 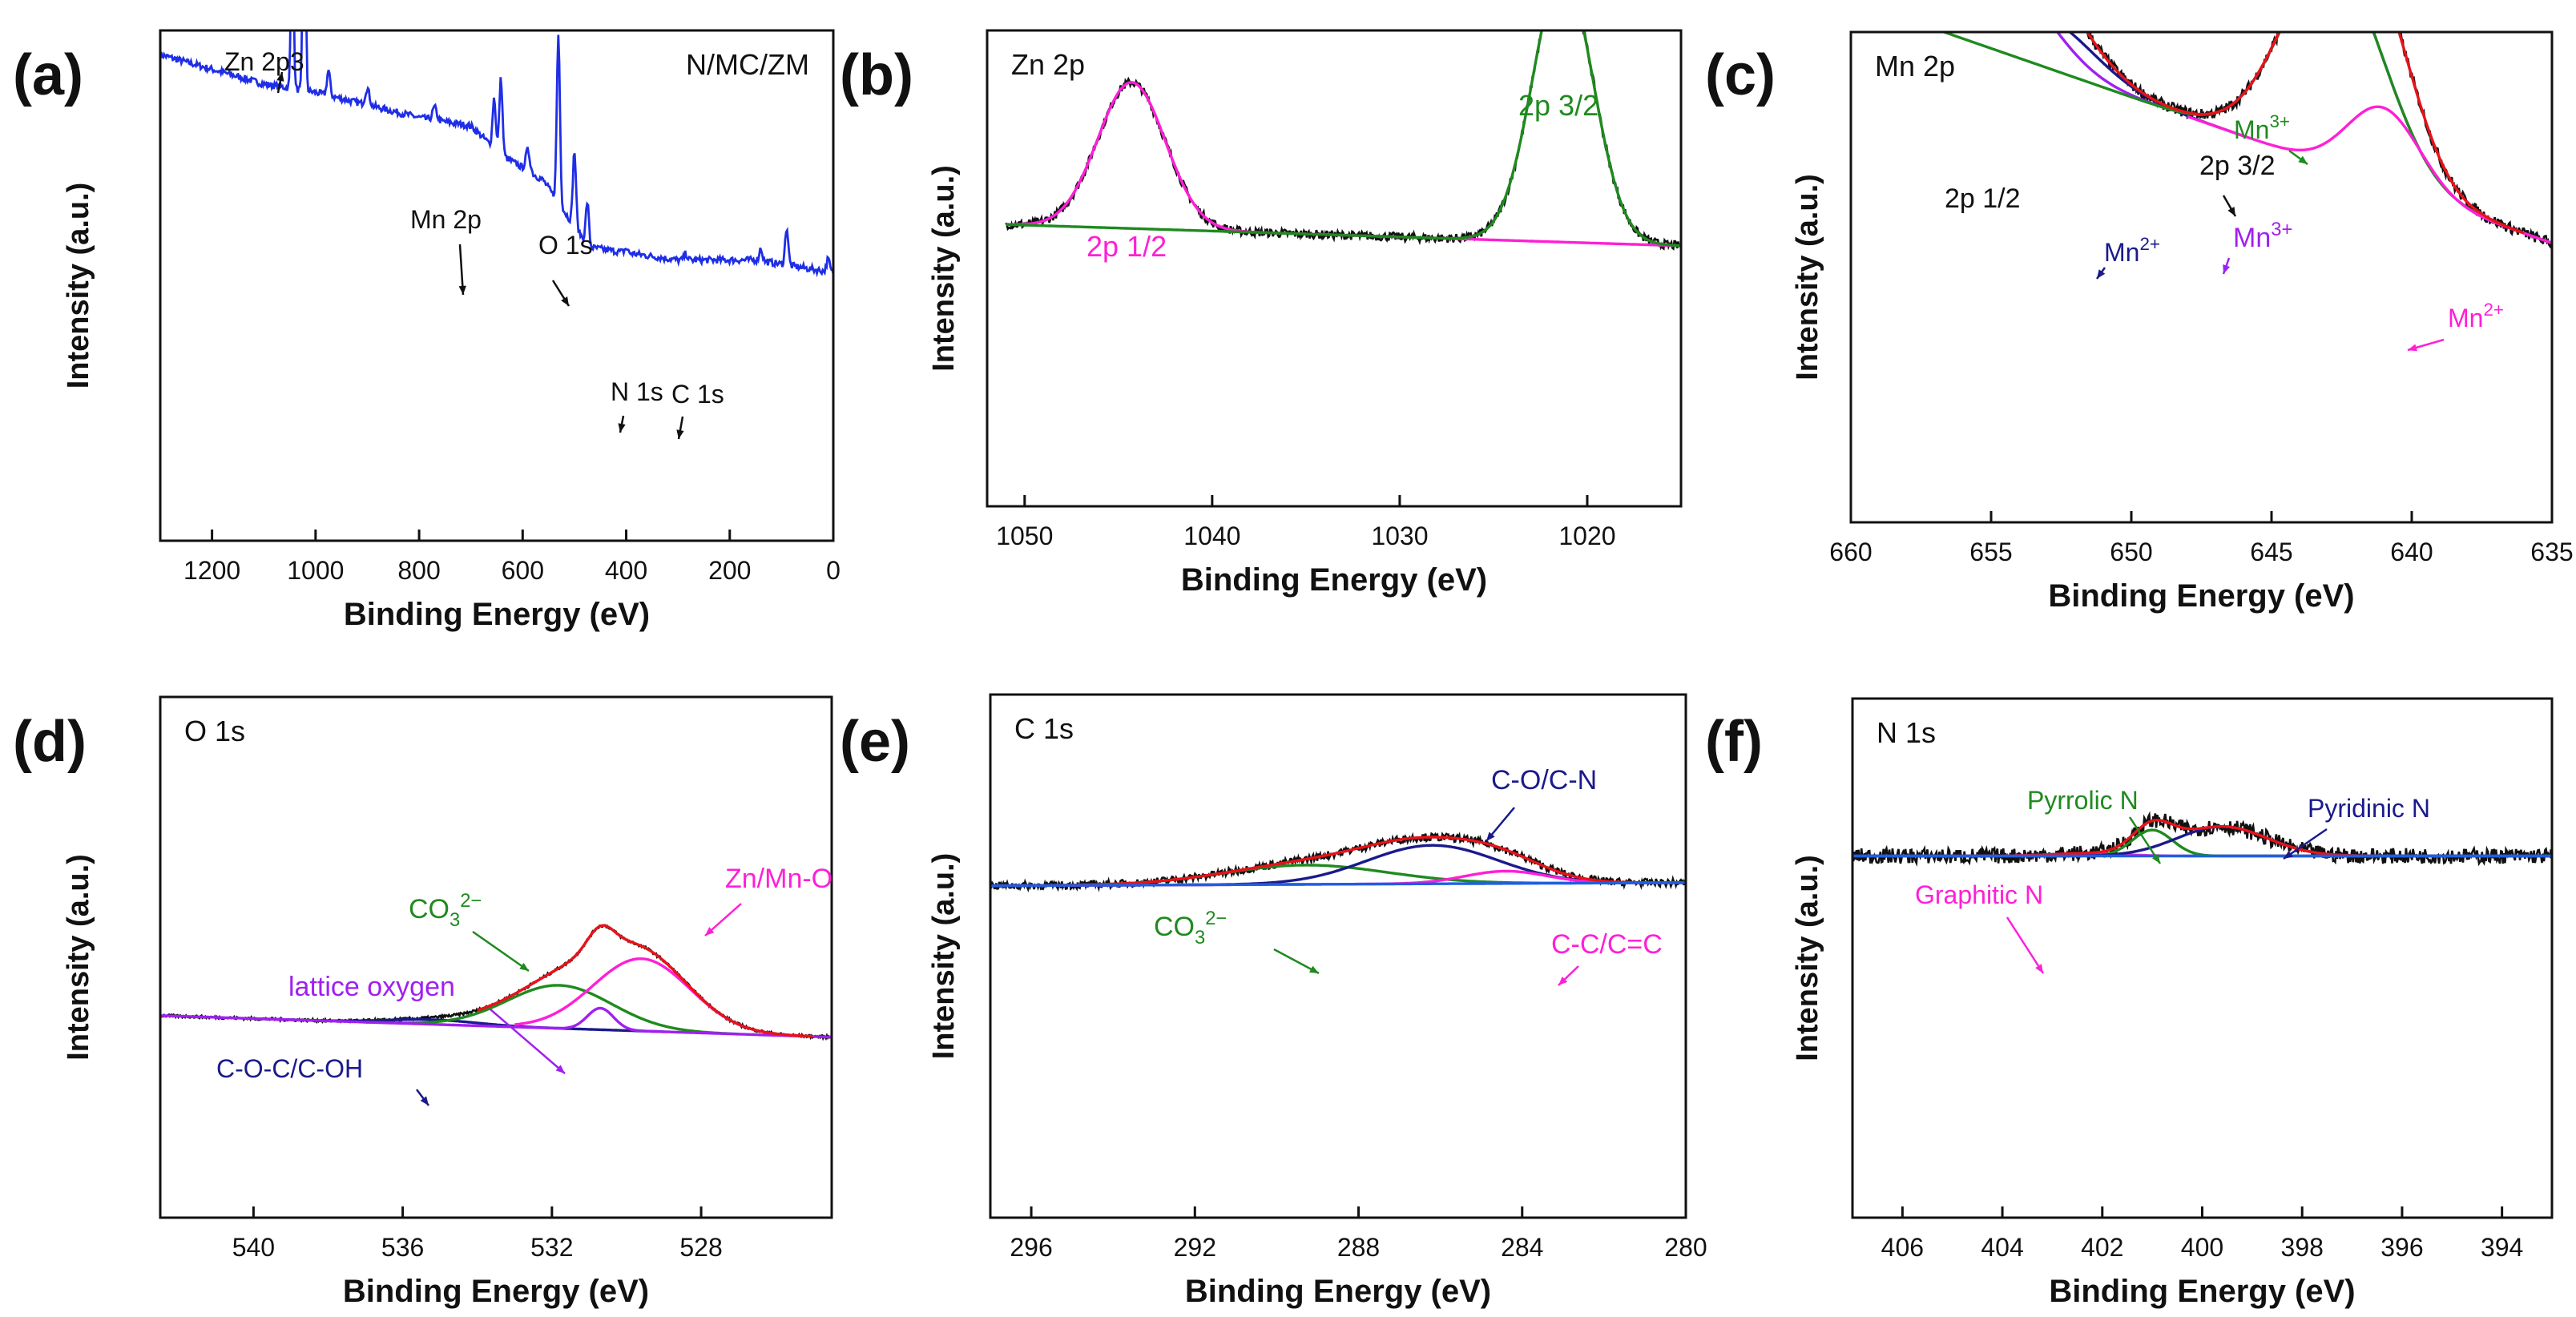 What do you see at coordinates (2131, 552) in the screenshot?
I see `x-tick-label: 650` at bounding box center [2131, 552].